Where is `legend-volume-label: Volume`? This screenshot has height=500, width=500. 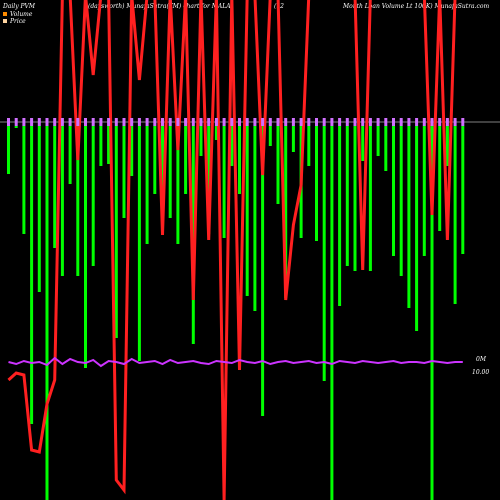 legend-volume-label: Volume is located at coordinates (21, 14).